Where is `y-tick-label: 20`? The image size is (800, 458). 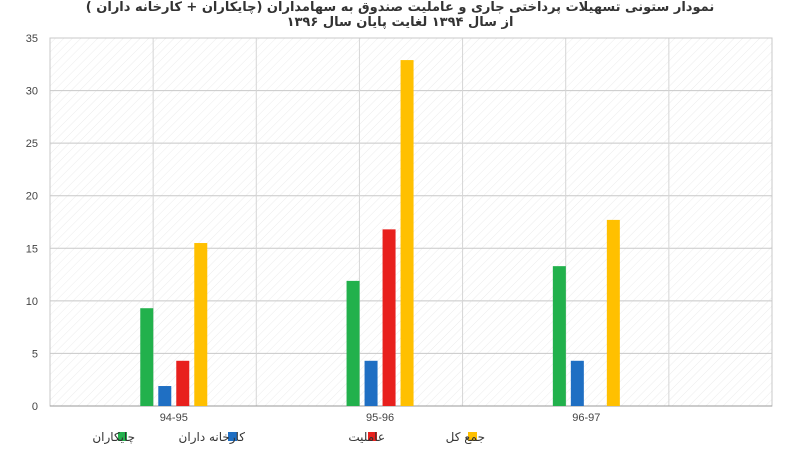
y-tick-label: 20 is located at coordinates (32, 197).